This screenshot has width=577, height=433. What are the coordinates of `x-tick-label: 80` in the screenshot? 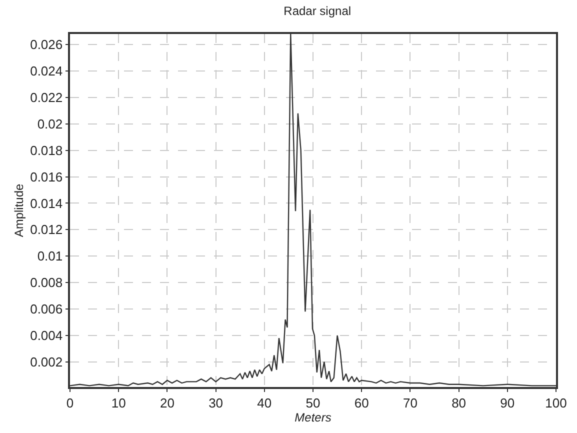 It's located at (459, 402).